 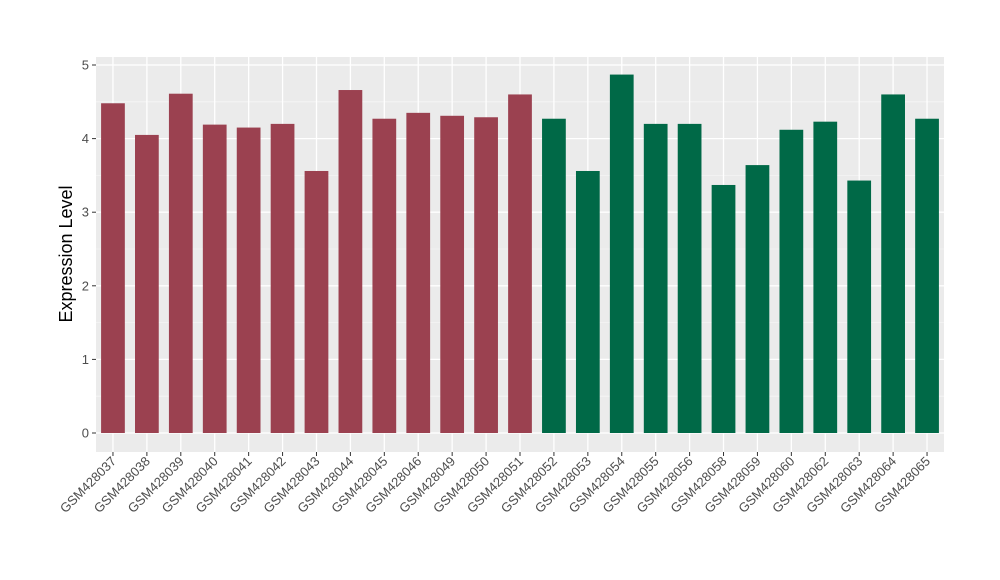 What do you see at coordinates (85, 433) in the screenshot?
I see `y-tick-label: 0` at bounding box center [85, 433].